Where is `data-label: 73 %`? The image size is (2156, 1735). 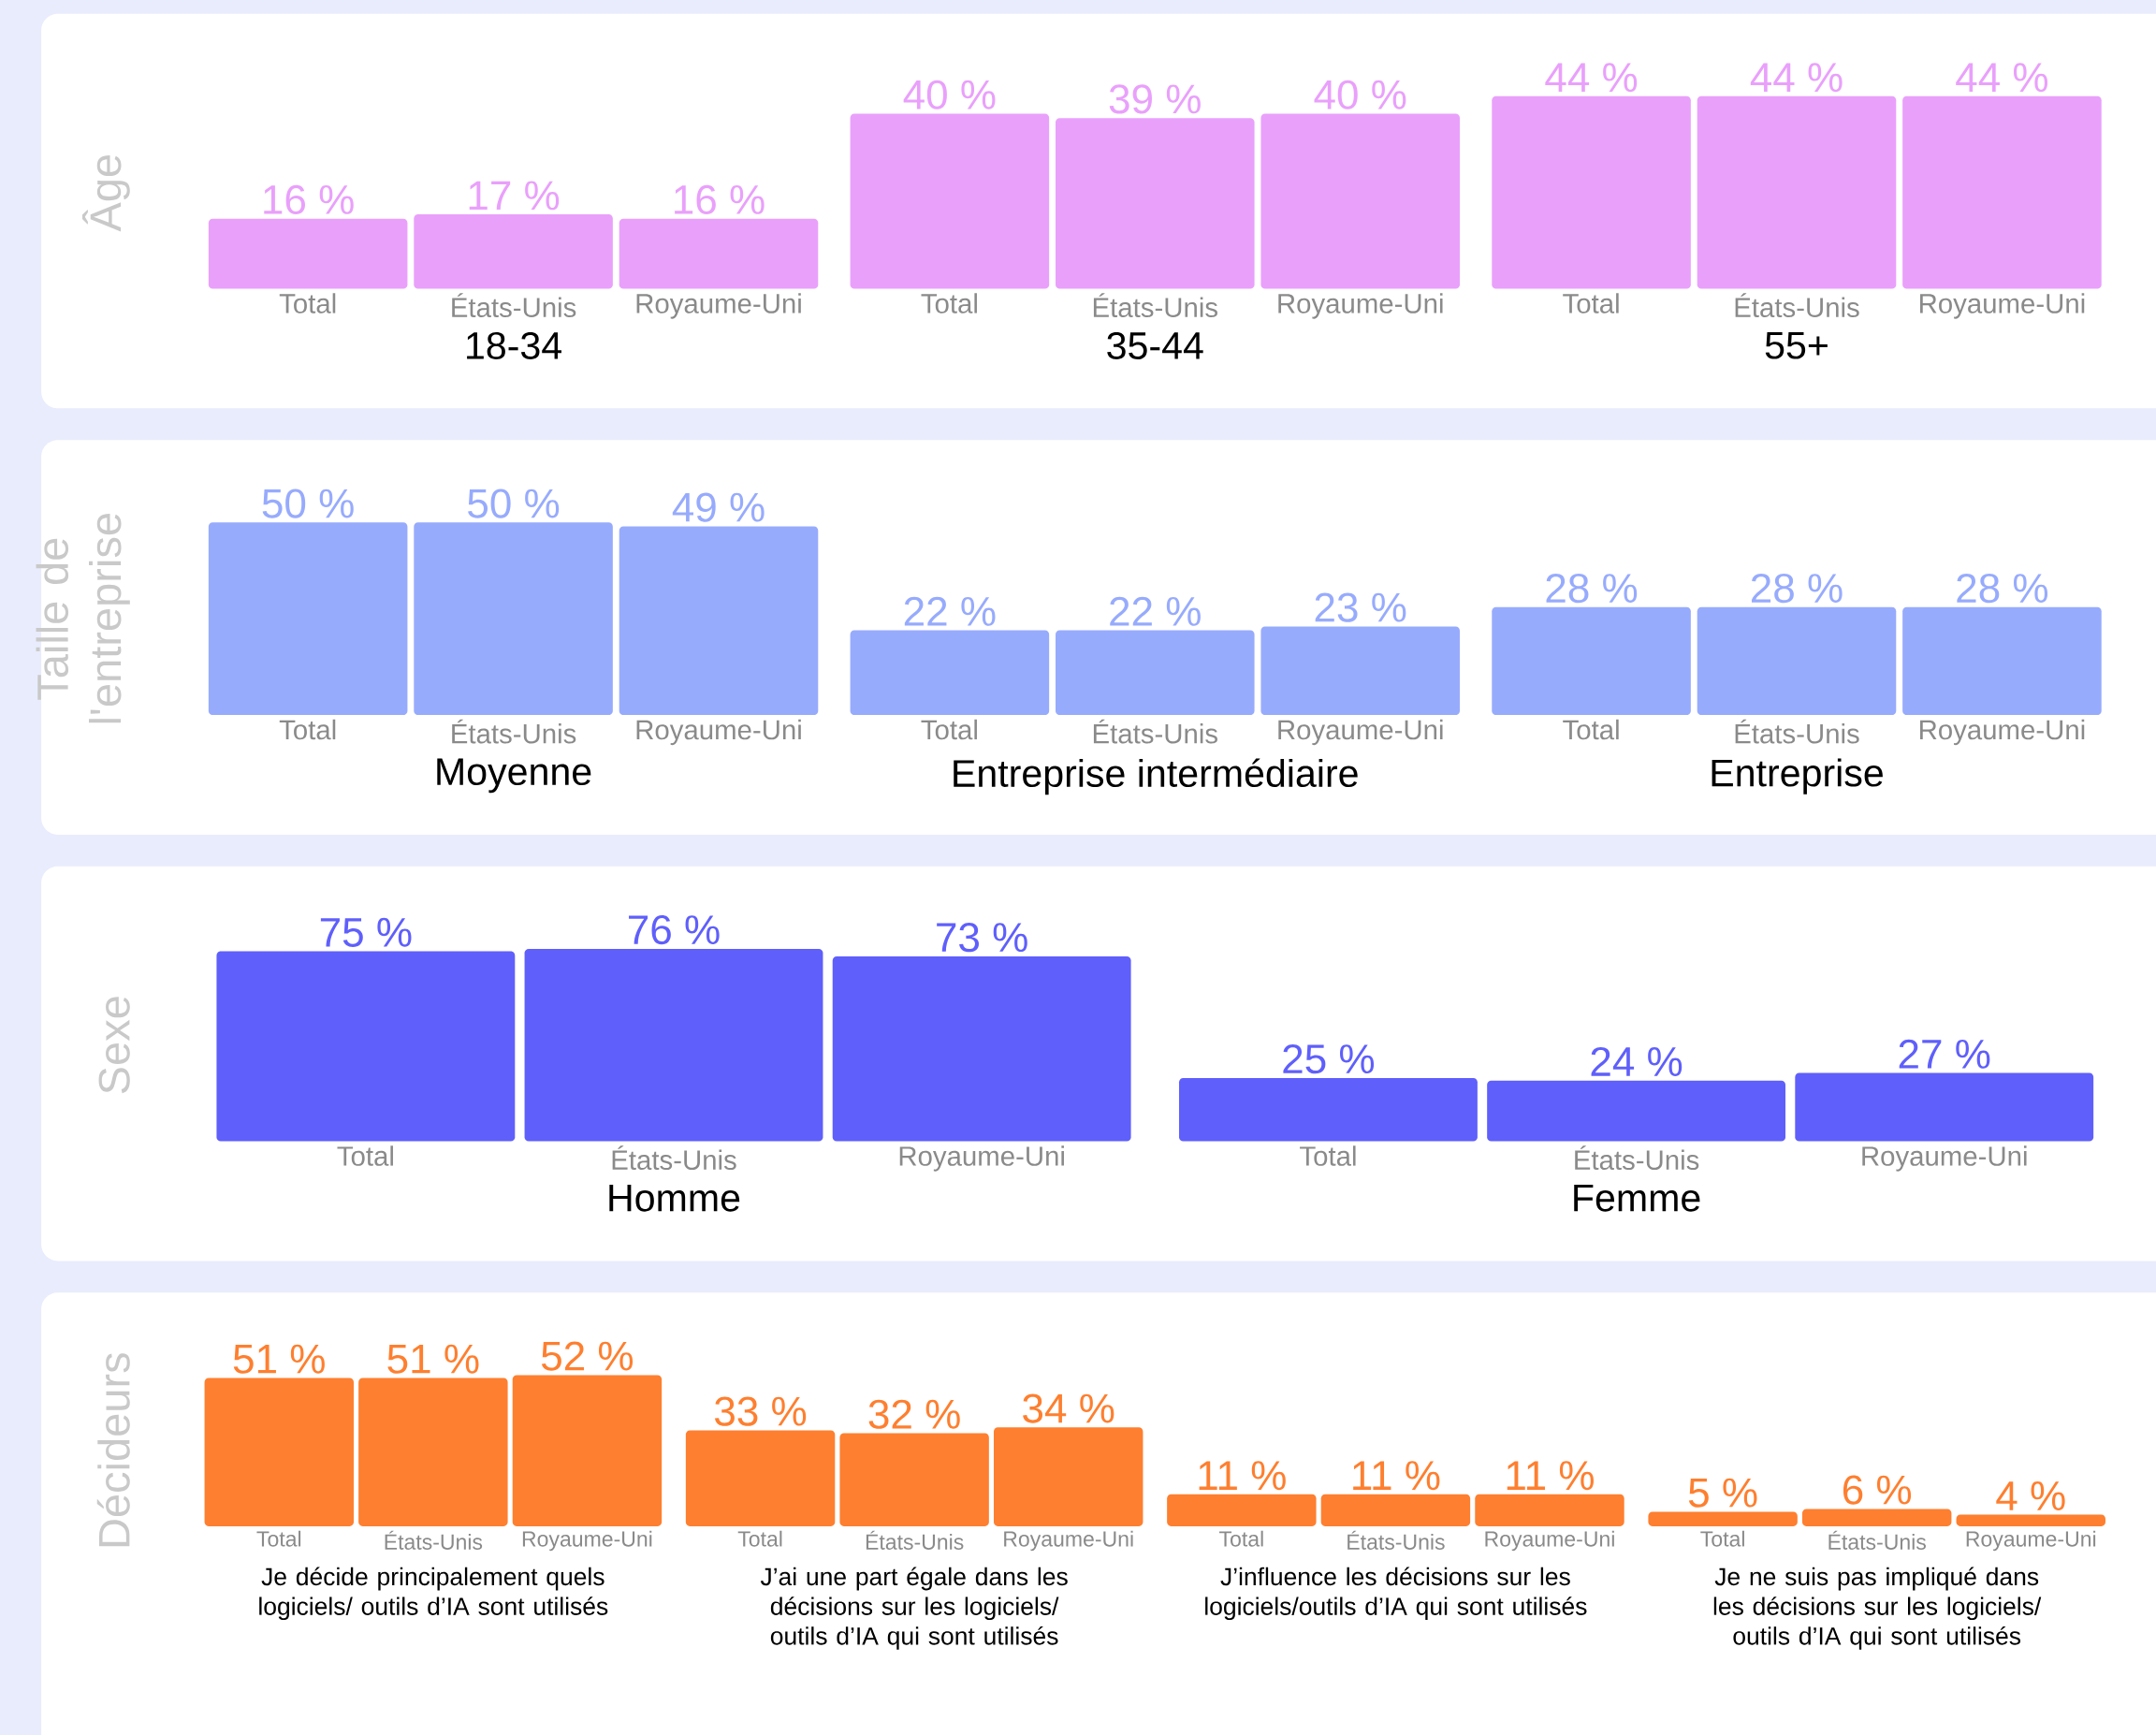 data-label: 73 % is located at coordinates (982, 937).